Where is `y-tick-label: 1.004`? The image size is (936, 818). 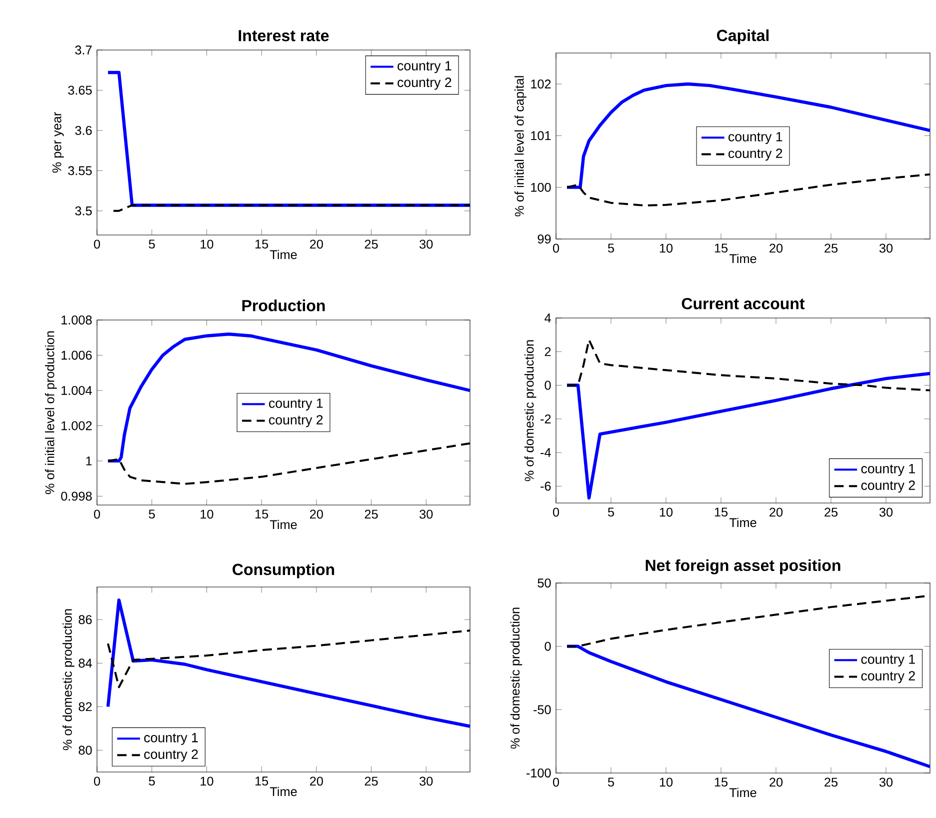
y-tick-label: 1.004 is located at coordinates (77, 390).